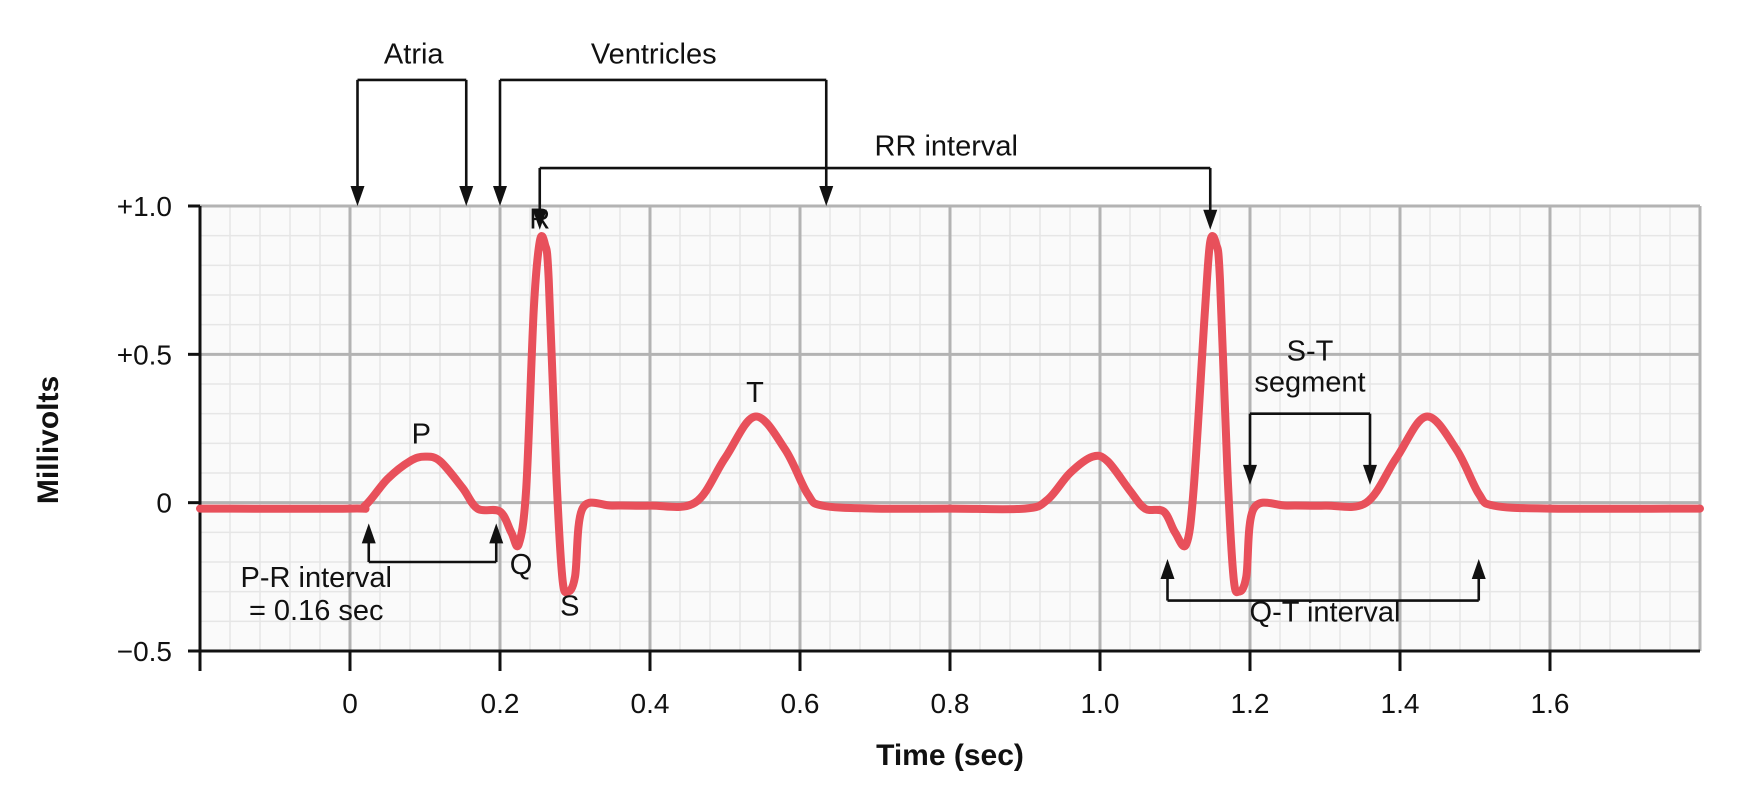 The width and height of the screenshot is (1748, 786). I want to click on pr-interval-label-line: = 0.16 sec, so click(316, 611).